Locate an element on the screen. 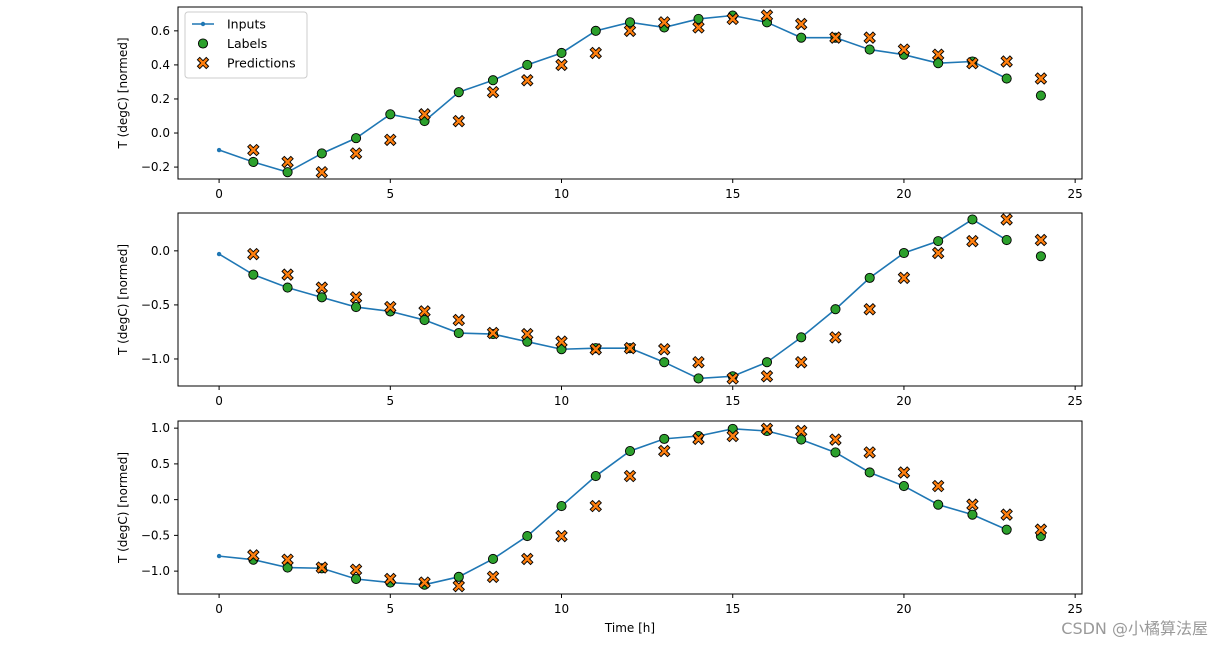 The height and width of the screenshot is (649, 1224). legend: Inputs Labels Predictions is located at coordinates (246, 45).